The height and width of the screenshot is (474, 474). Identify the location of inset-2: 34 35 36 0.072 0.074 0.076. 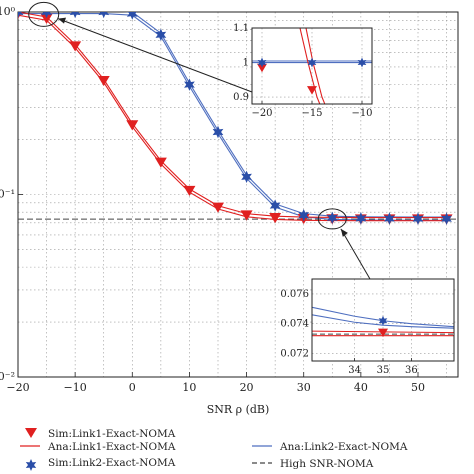
(367, 327).